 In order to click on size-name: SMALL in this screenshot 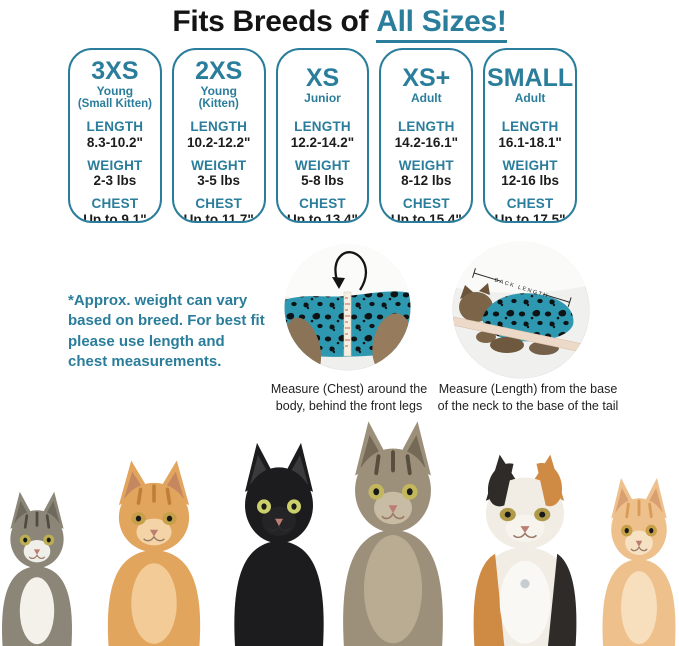, I will do `click(530, 77)`.